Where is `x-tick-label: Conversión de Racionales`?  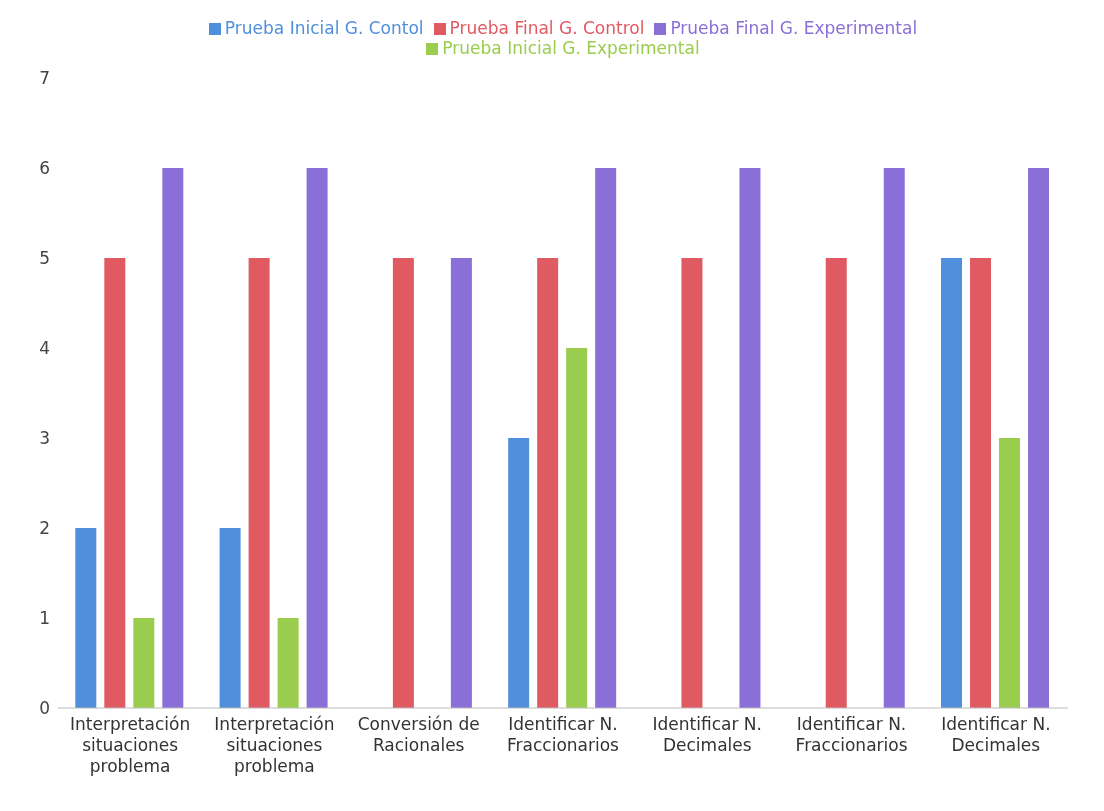 x-tick-label: Conversión de Racionales is located at coordinates (418, 734).